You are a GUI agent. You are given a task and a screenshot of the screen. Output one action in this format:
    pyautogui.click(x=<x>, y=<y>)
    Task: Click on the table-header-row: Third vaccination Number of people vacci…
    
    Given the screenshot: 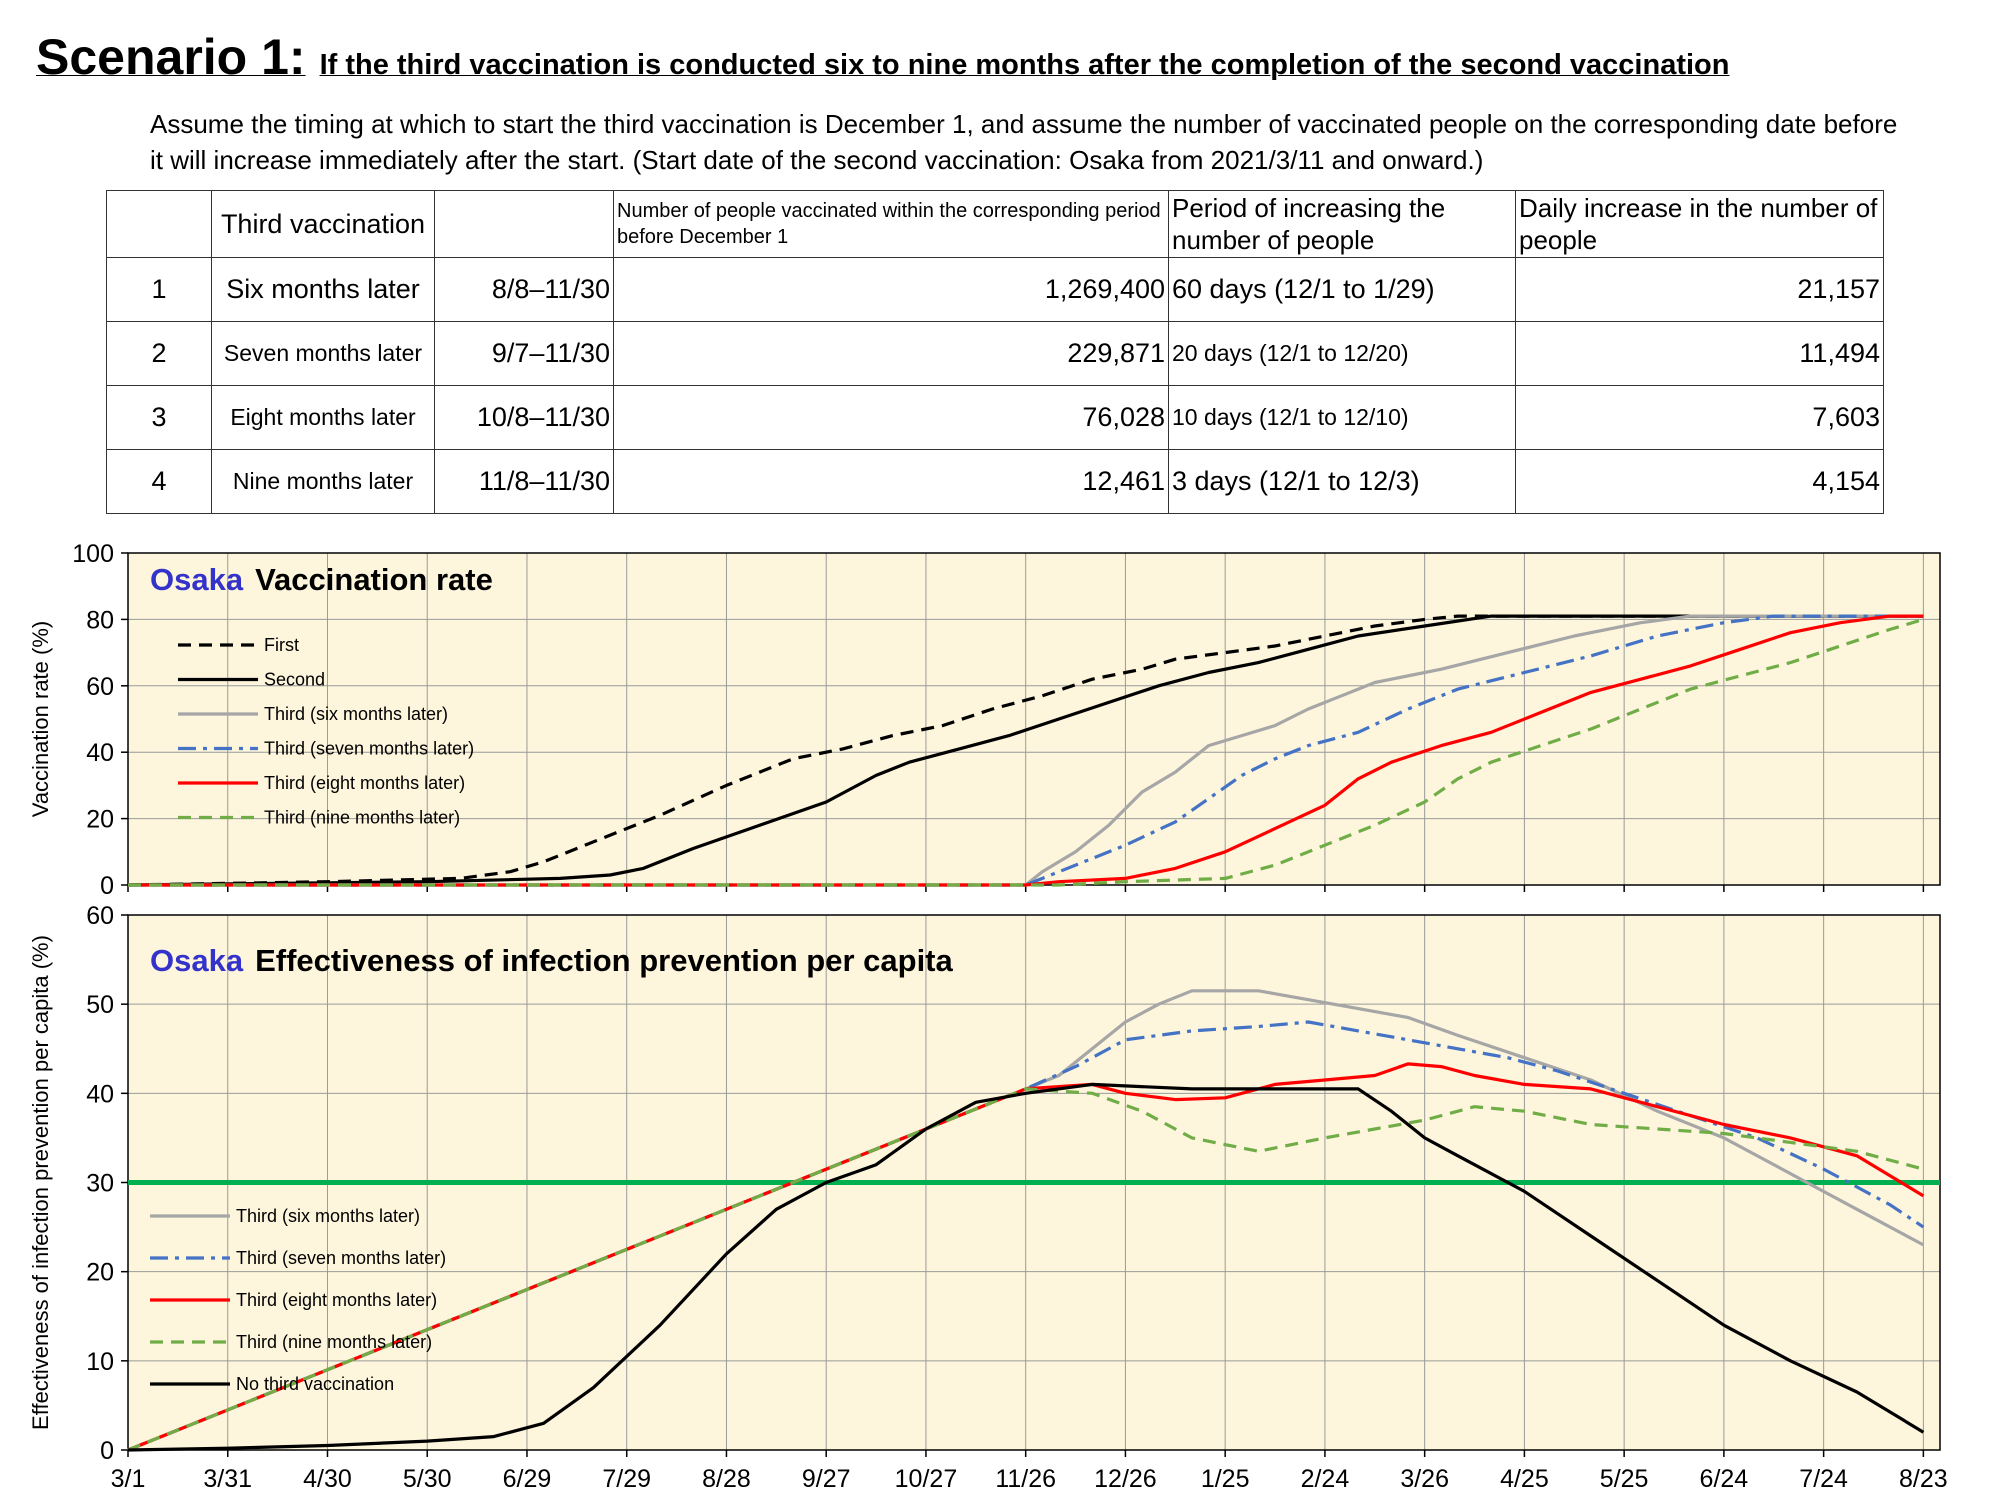 What is the action you would take?
    pyautogui.click(x=995, y=224)
    